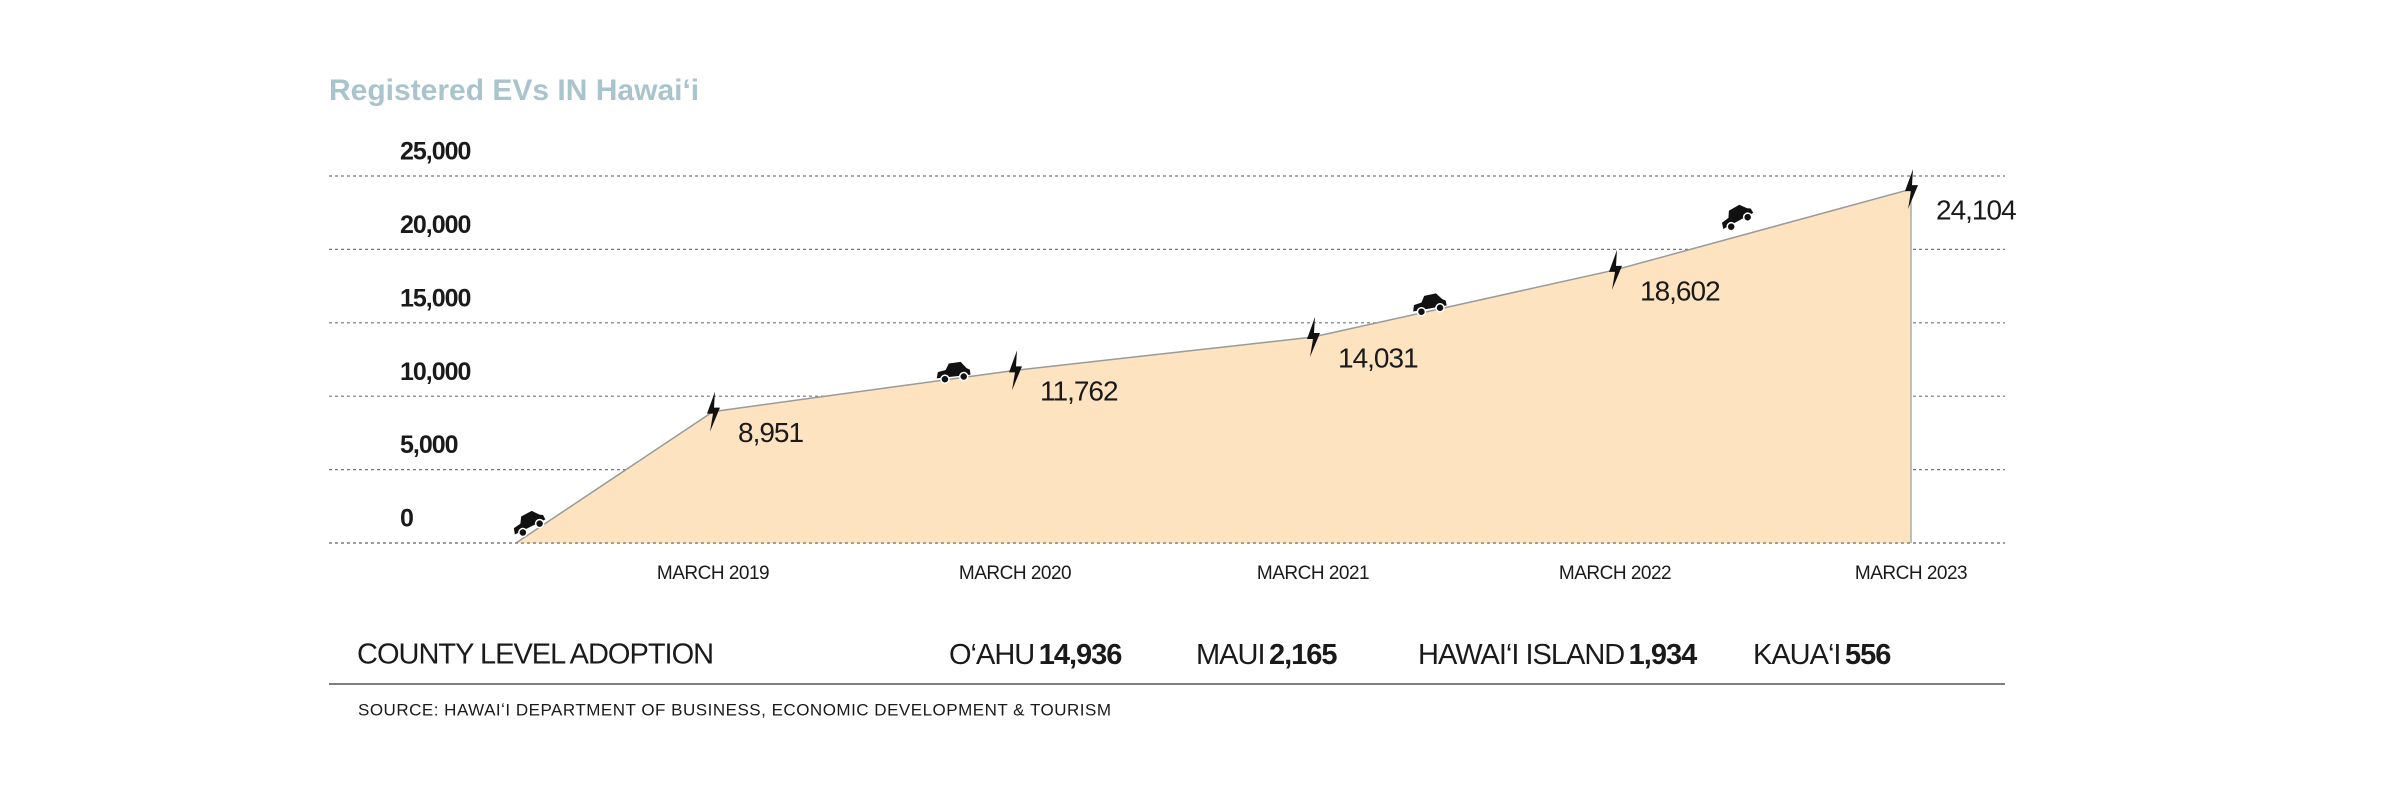 The width and height of the screenshot is (2400, 805). I want to click on y-tick-label: 25,000, so click(435, 152).